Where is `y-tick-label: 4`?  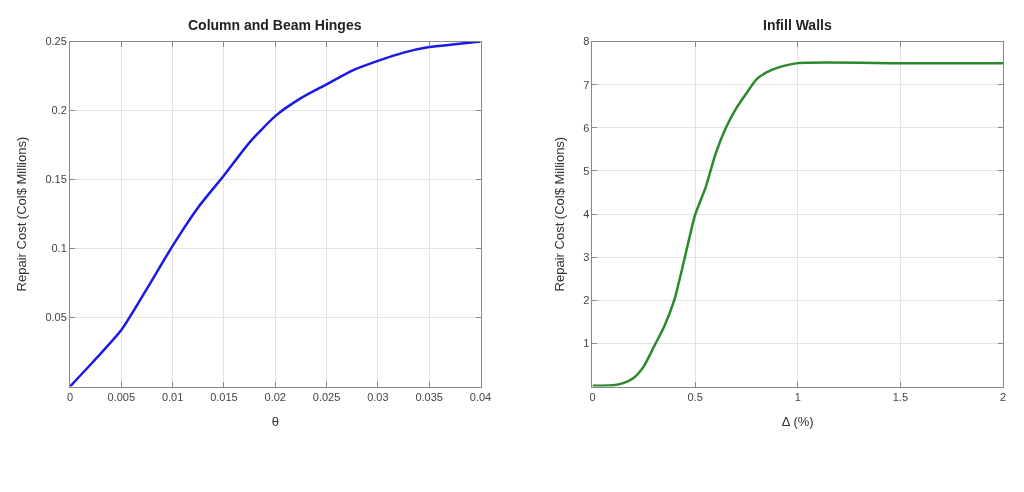
y-tick-label: 4 is located at coordinates (586, 213).